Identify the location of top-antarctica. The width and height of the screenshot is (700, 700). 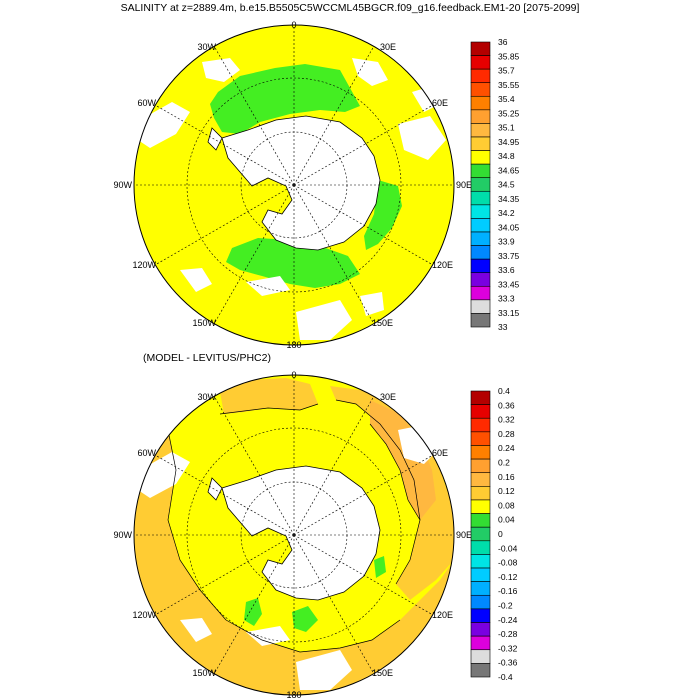
(301, 183).